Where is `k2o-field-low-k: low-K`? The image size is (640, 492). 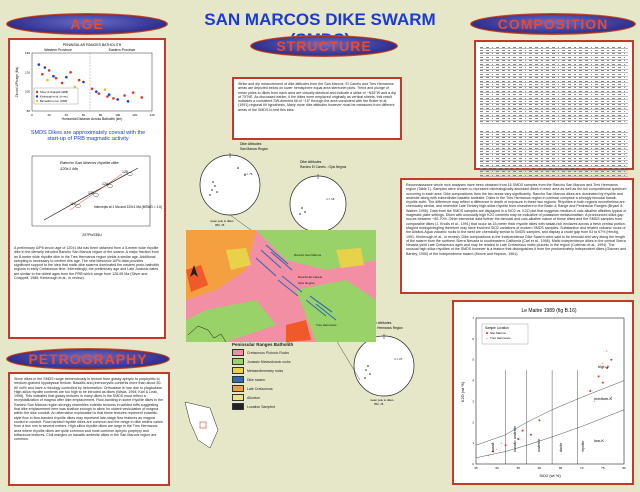 k2o-field-low-k: low-K is located at coordinates (599, 440).